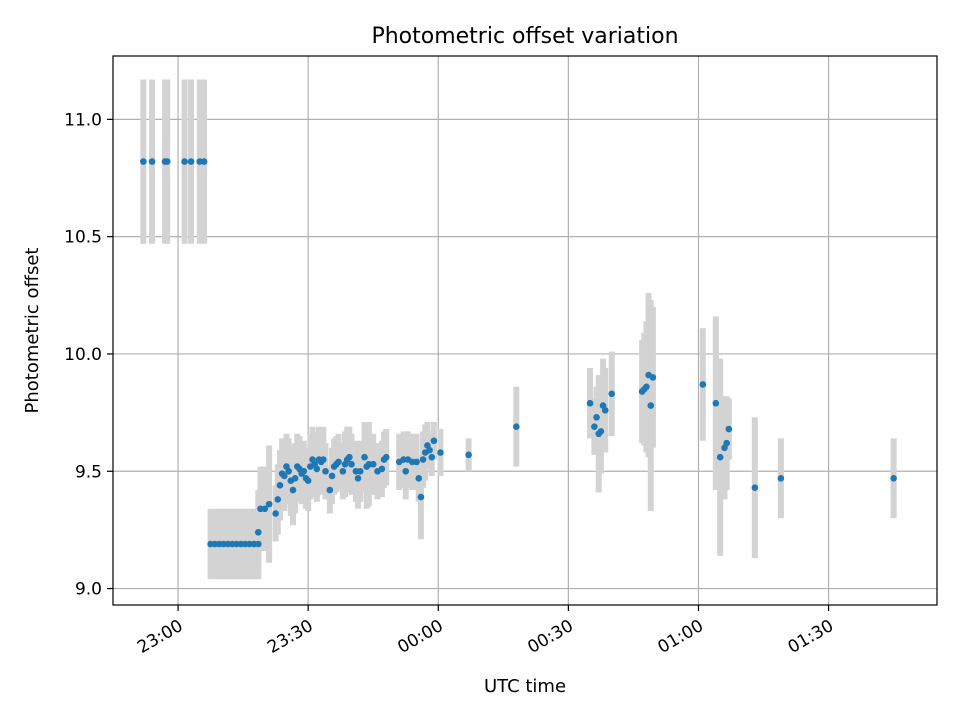 The image size is (960, 720). I want to click on y-axis-label: Photometric offset, so click(32, 331).